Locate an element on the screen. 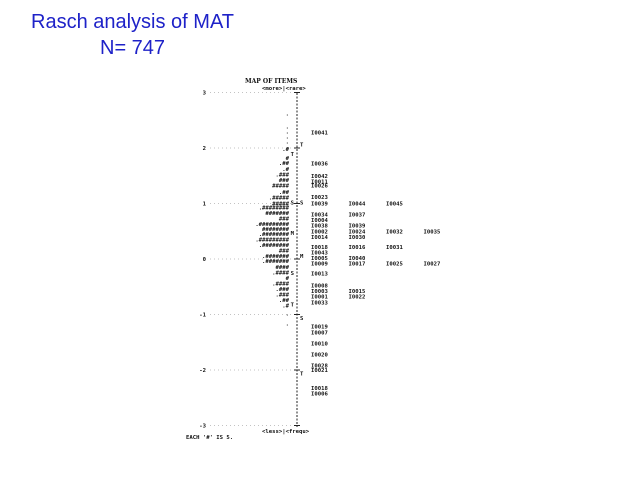  axis-tick-label: 1 is located at coordinates (205, 205).